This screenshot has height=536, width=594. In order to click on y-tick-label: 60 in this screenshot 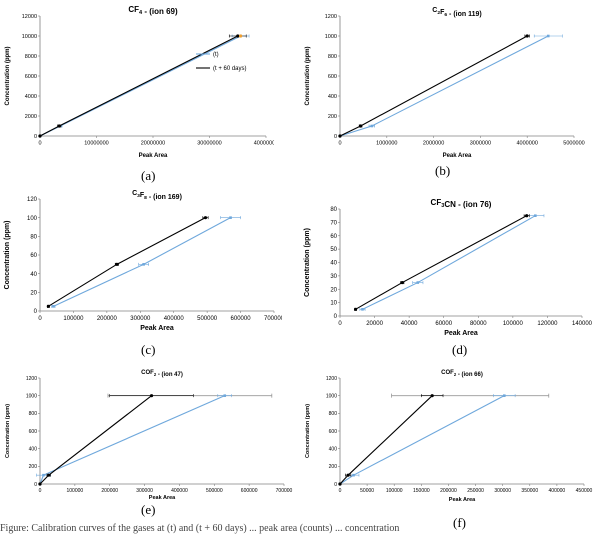, I will do `click(333, 237)`.